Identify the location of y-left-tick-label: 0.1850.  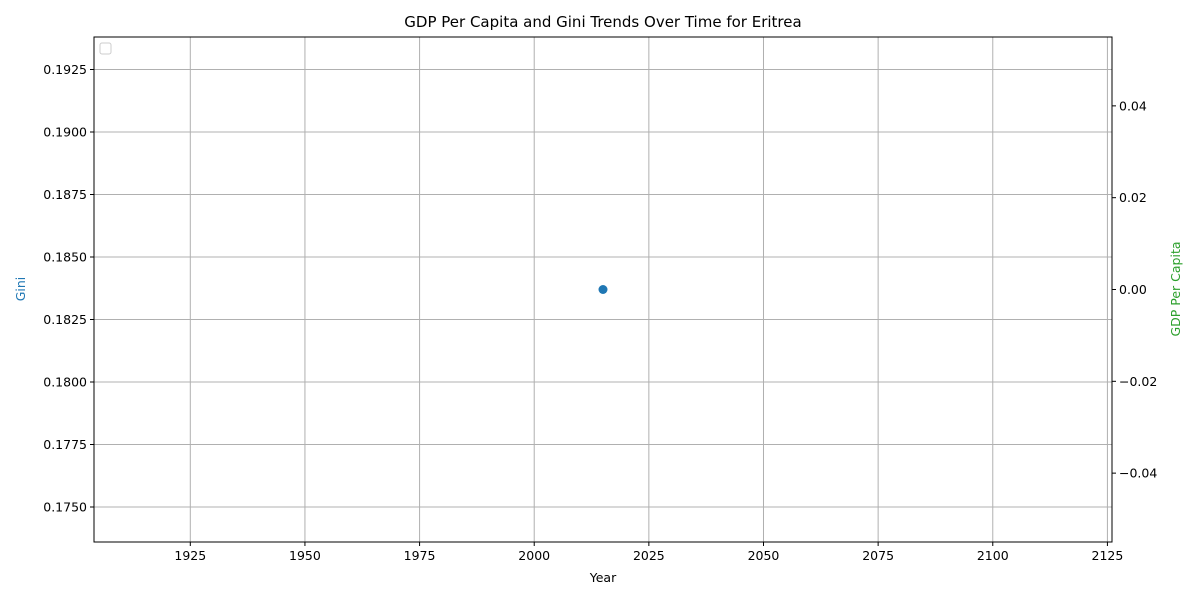
(65, 257).